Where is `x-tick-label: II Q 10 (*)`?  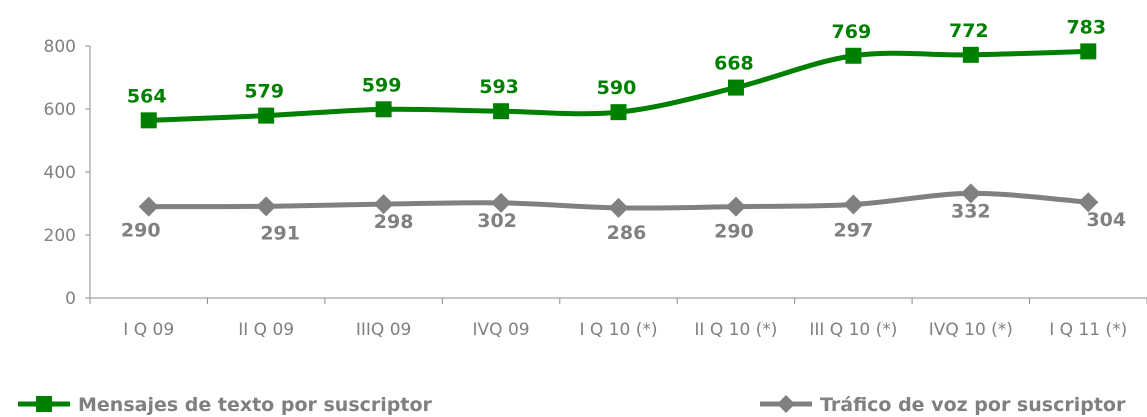
x-tick-label: II Q 10 (*) is located at coordinates (735, 330).